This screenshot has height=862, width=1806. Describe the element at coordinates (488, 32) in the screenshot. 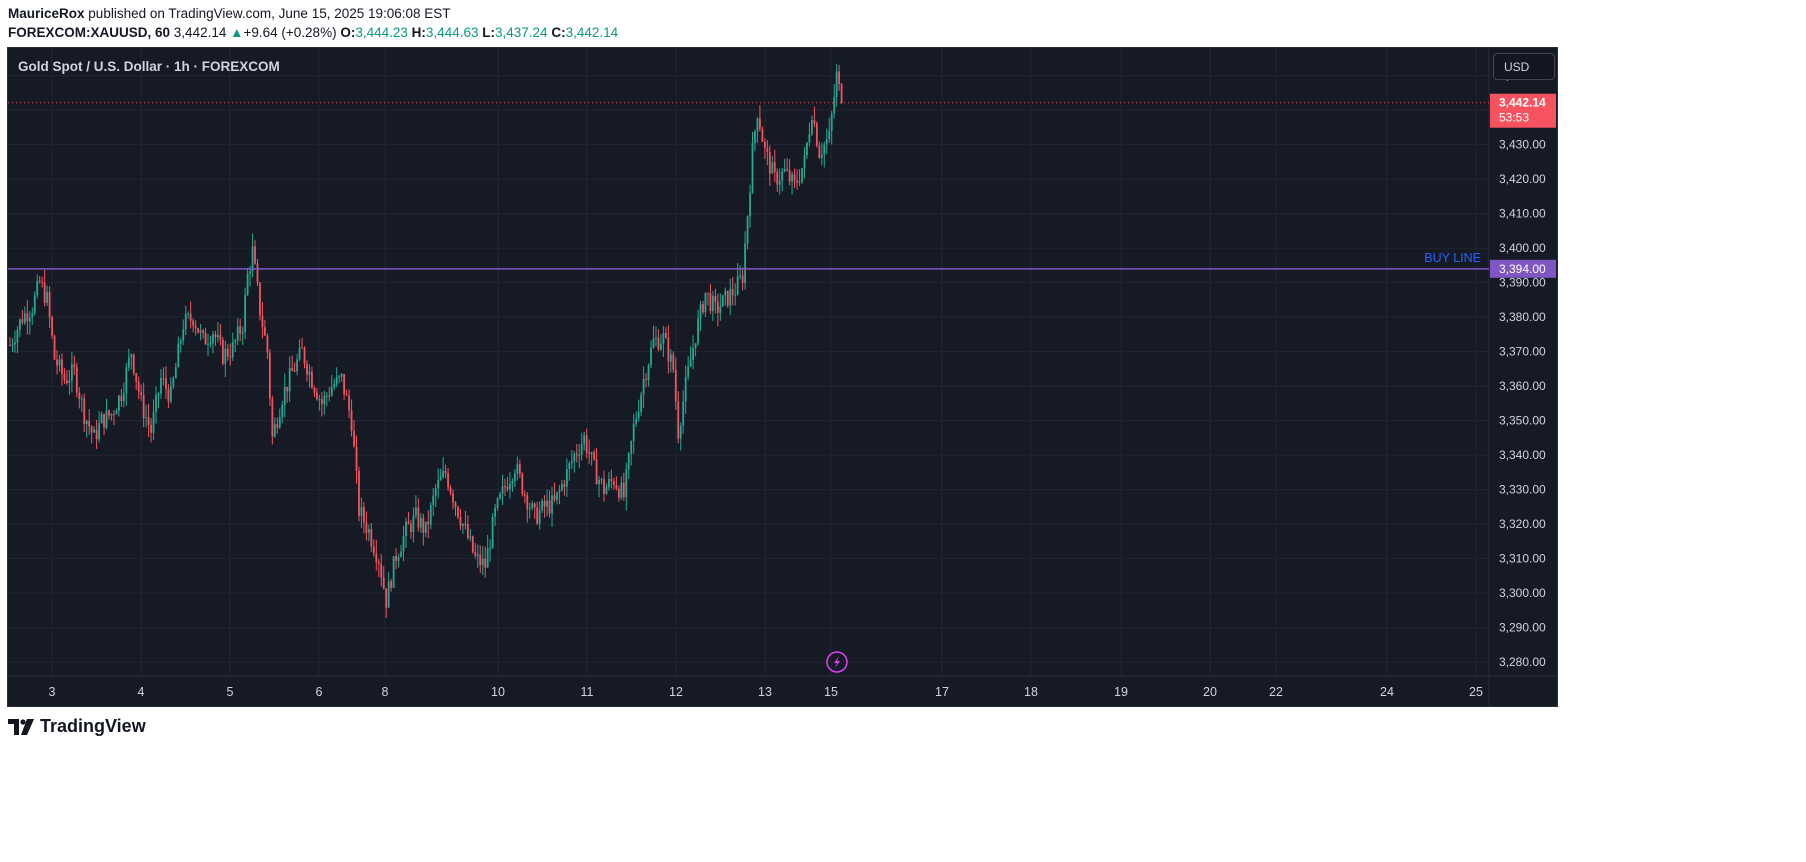

I see `low-label: L:` at that location.